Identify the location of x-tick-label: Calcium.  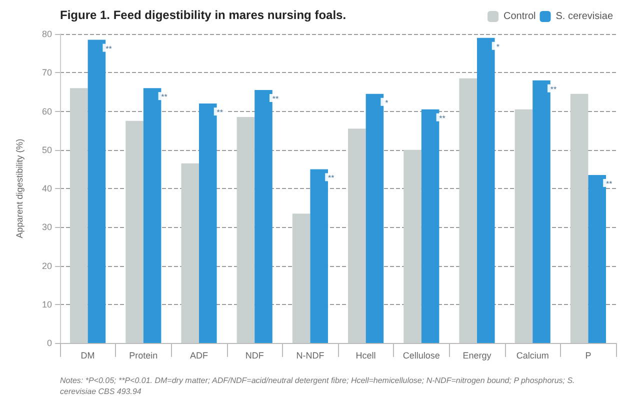
(532, 355).